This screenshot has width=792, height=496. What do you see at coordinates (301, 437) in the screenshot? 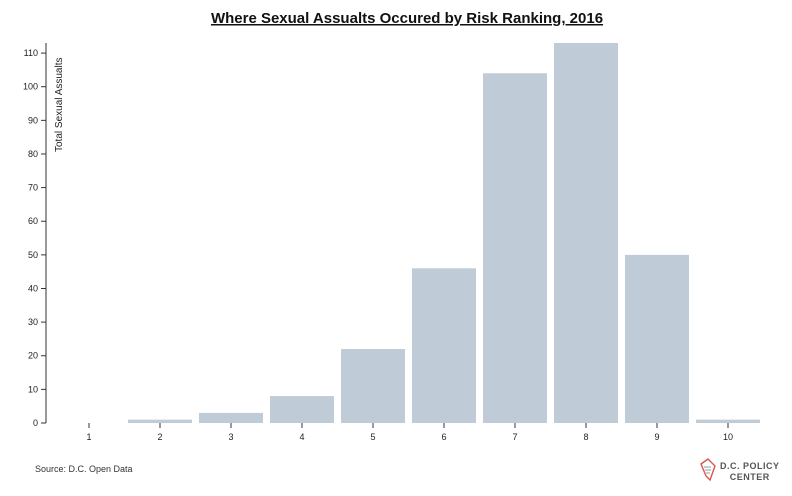
I see `x-tick-label: 4` at bounding box center [301, 437].